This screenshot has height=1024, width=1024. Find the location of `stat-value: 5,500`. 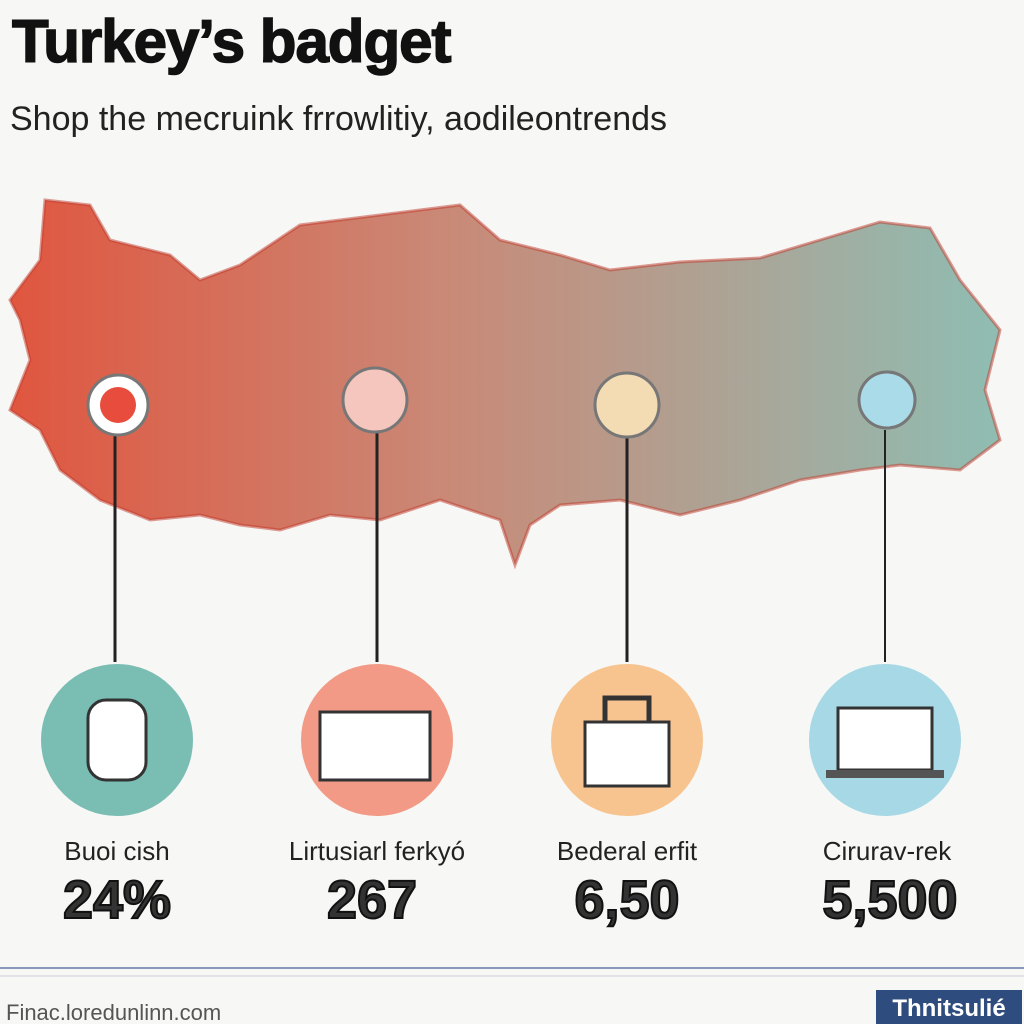

stat-value: 5,500 is located at coordinates (889, 900).